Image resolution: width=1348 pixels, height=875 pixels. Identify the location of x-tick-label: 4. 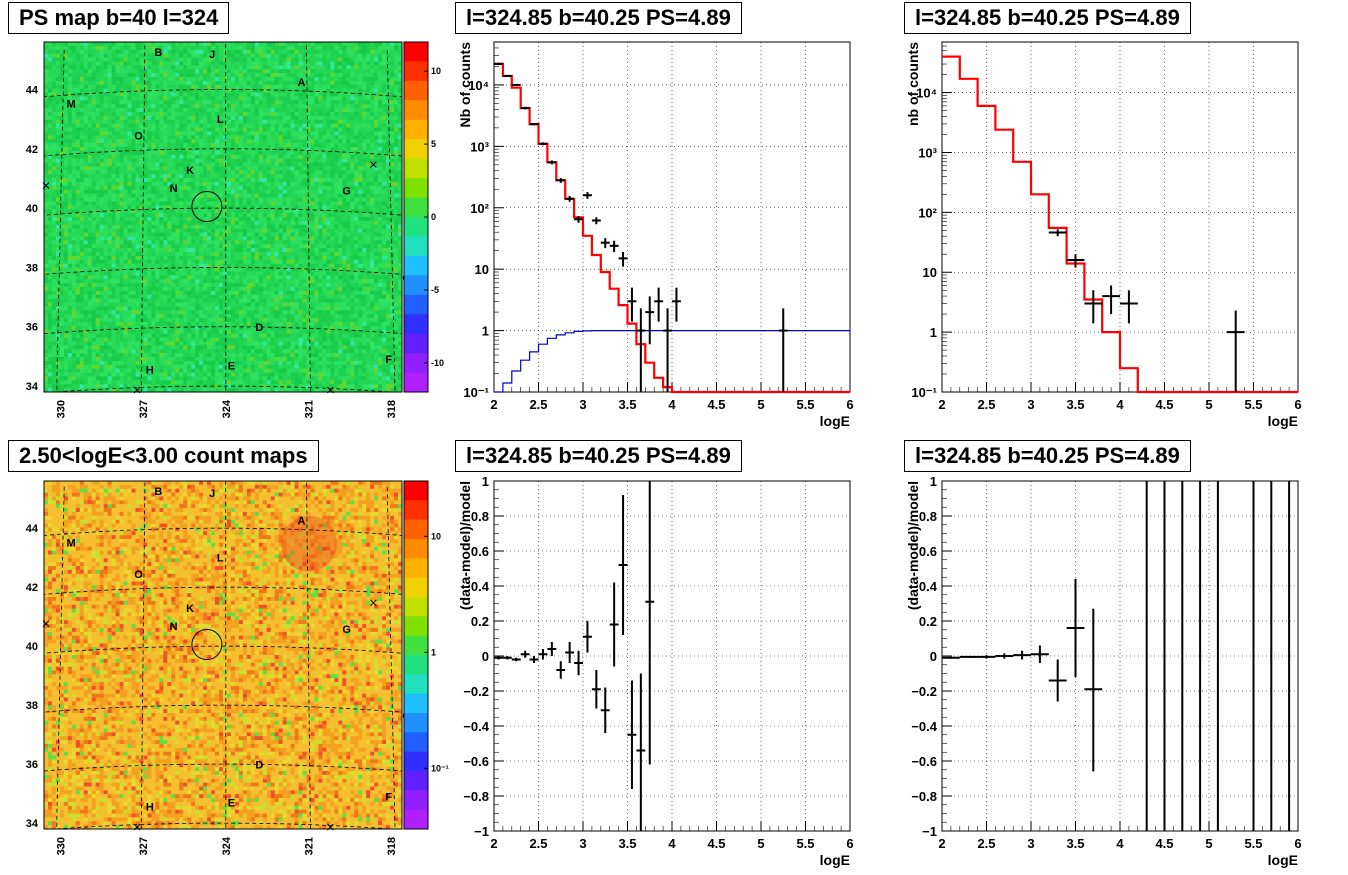
(672, 843).